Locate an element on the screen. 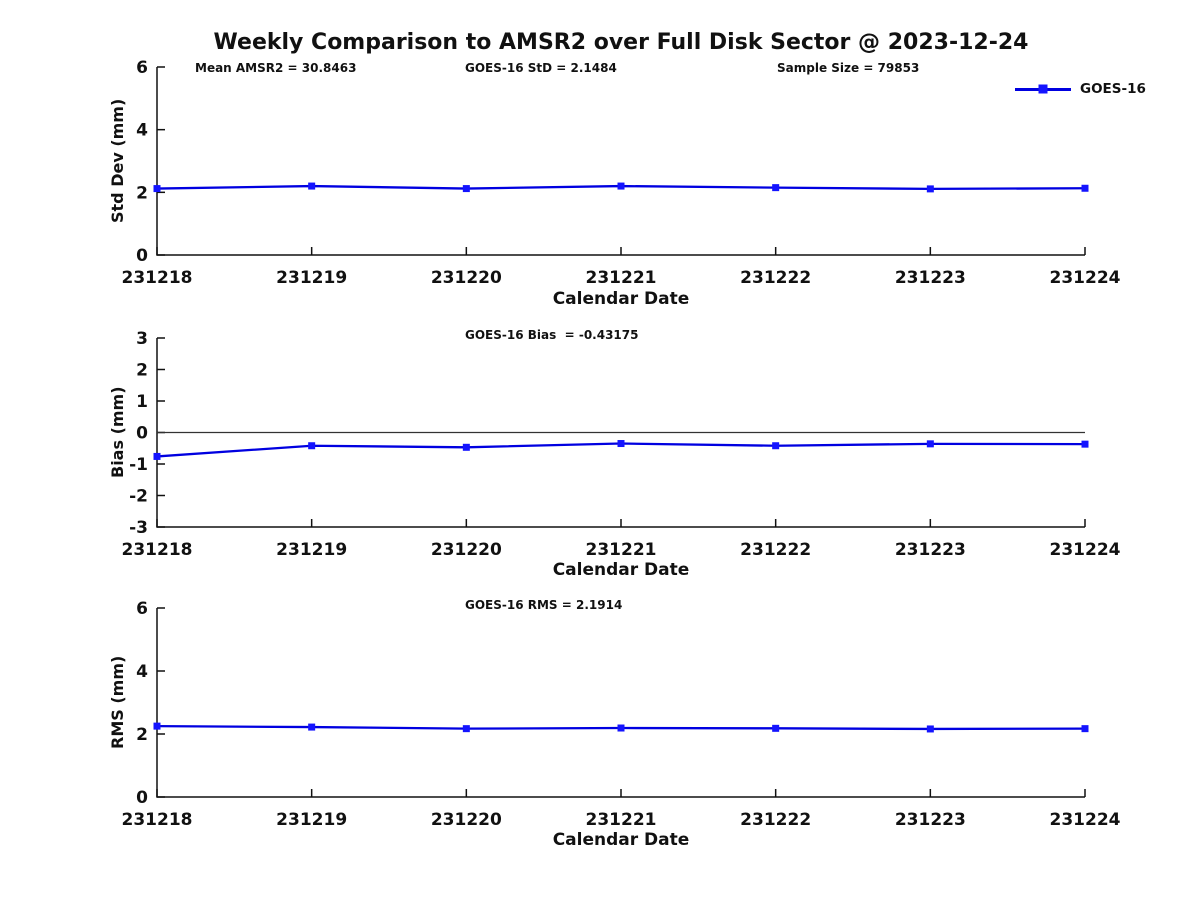 The height and width of the screenshot is (900, 1200). svg-text: 3 is located at coordinates (142, 339).